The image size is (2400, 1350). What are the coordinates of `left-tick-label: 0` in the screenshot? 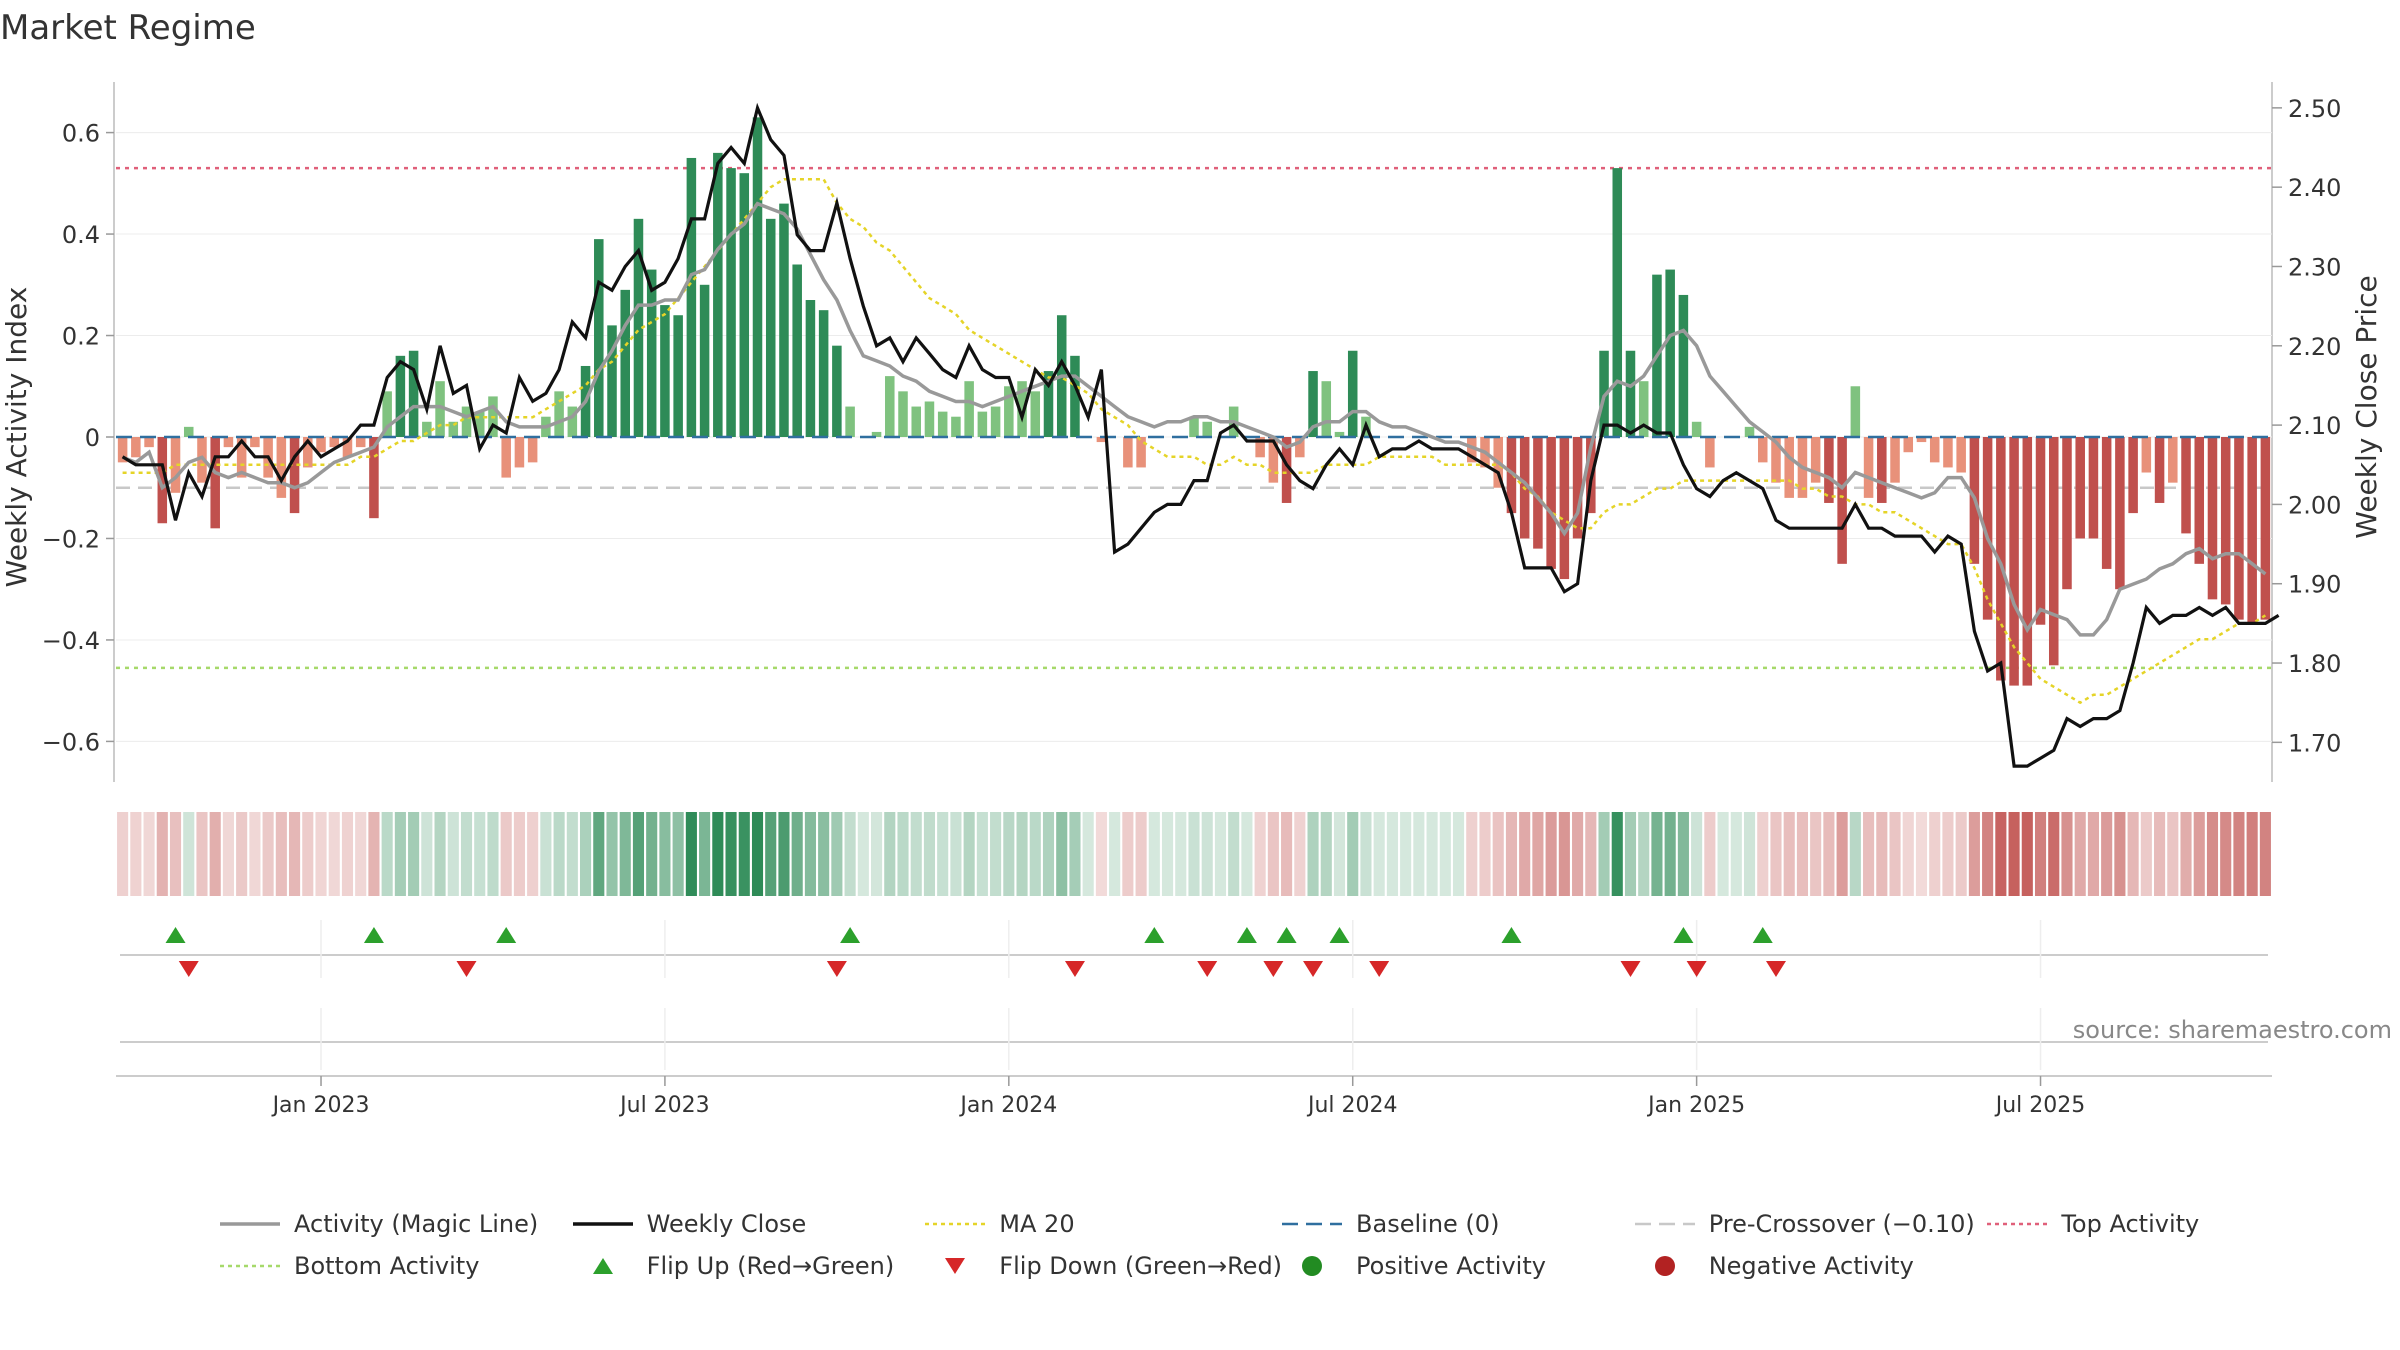 It's located at (92, 438).